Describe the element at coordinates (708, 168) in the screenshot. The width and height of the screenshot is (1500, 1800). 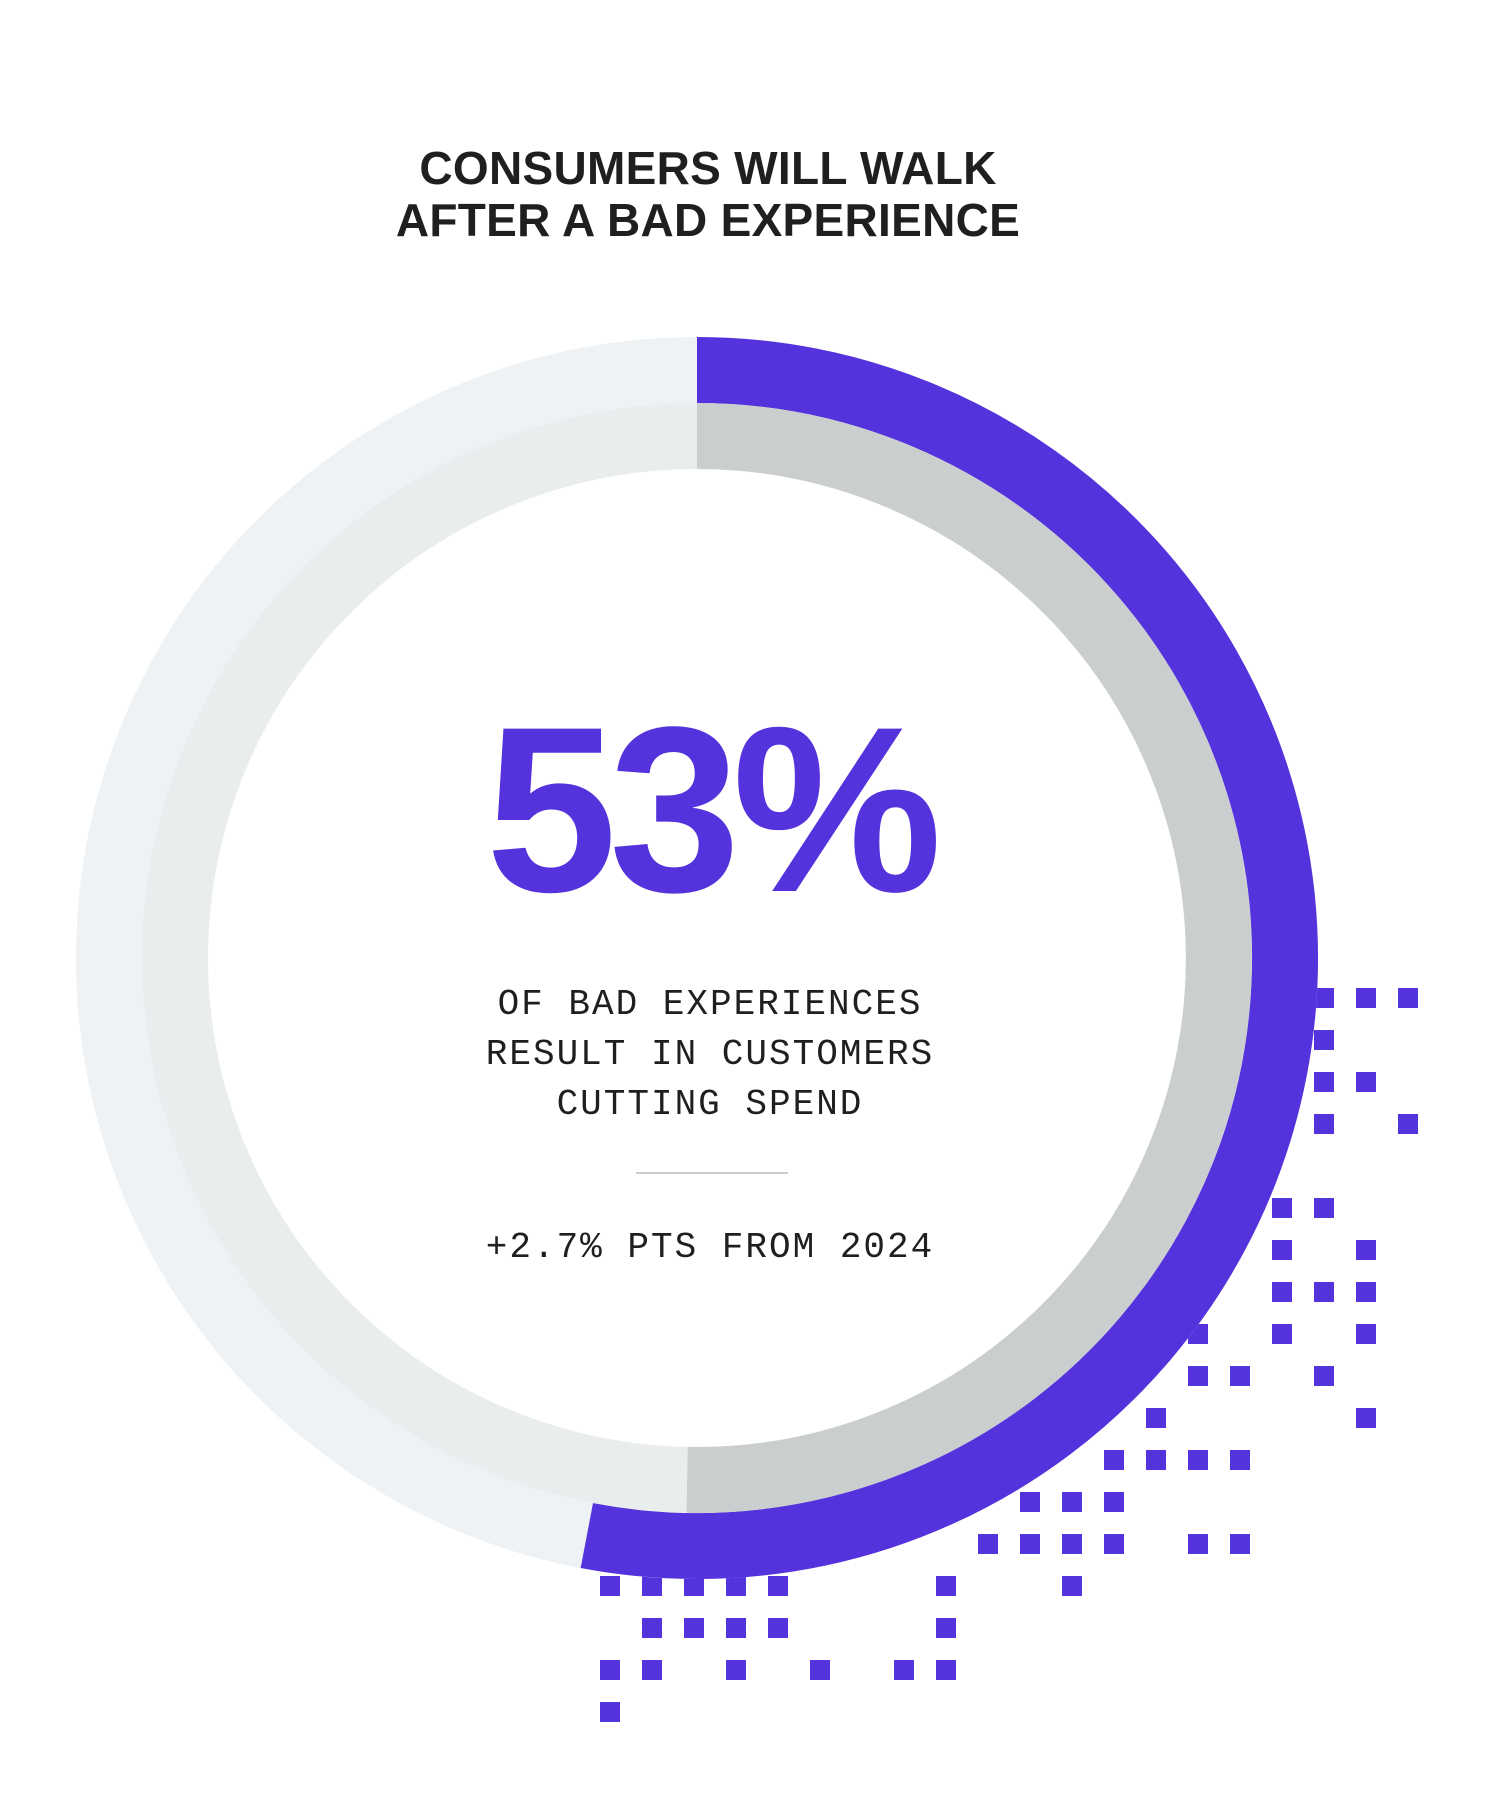
I see `title-line-1: CONSUMERS WILL WALK` at that location.